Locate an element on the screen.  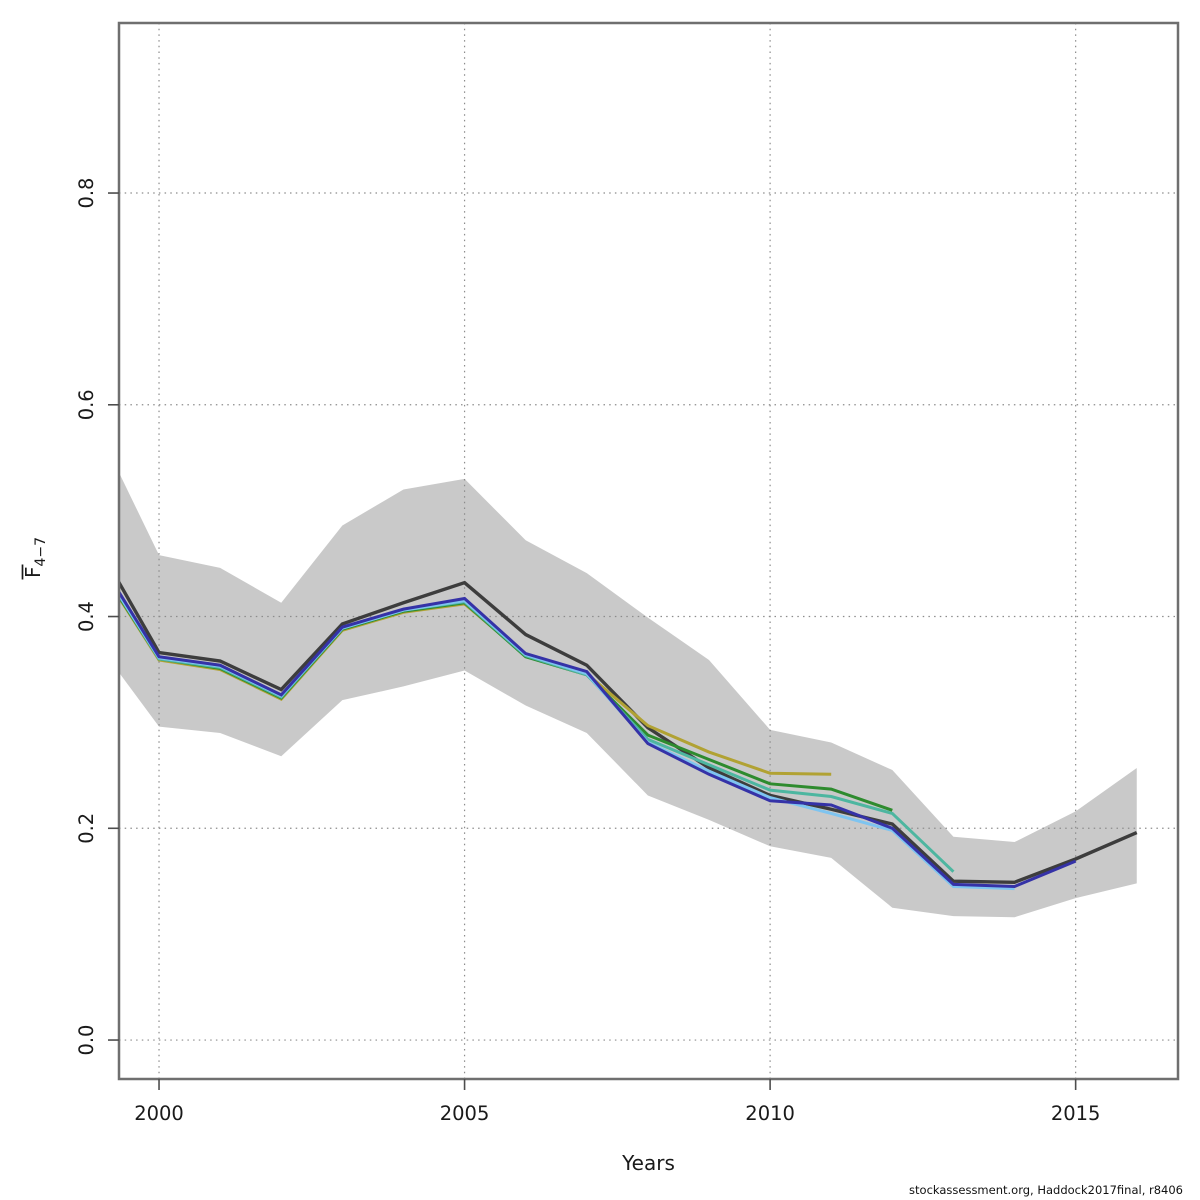
svg-text: F4−7 is located at coordinates (35, 557).